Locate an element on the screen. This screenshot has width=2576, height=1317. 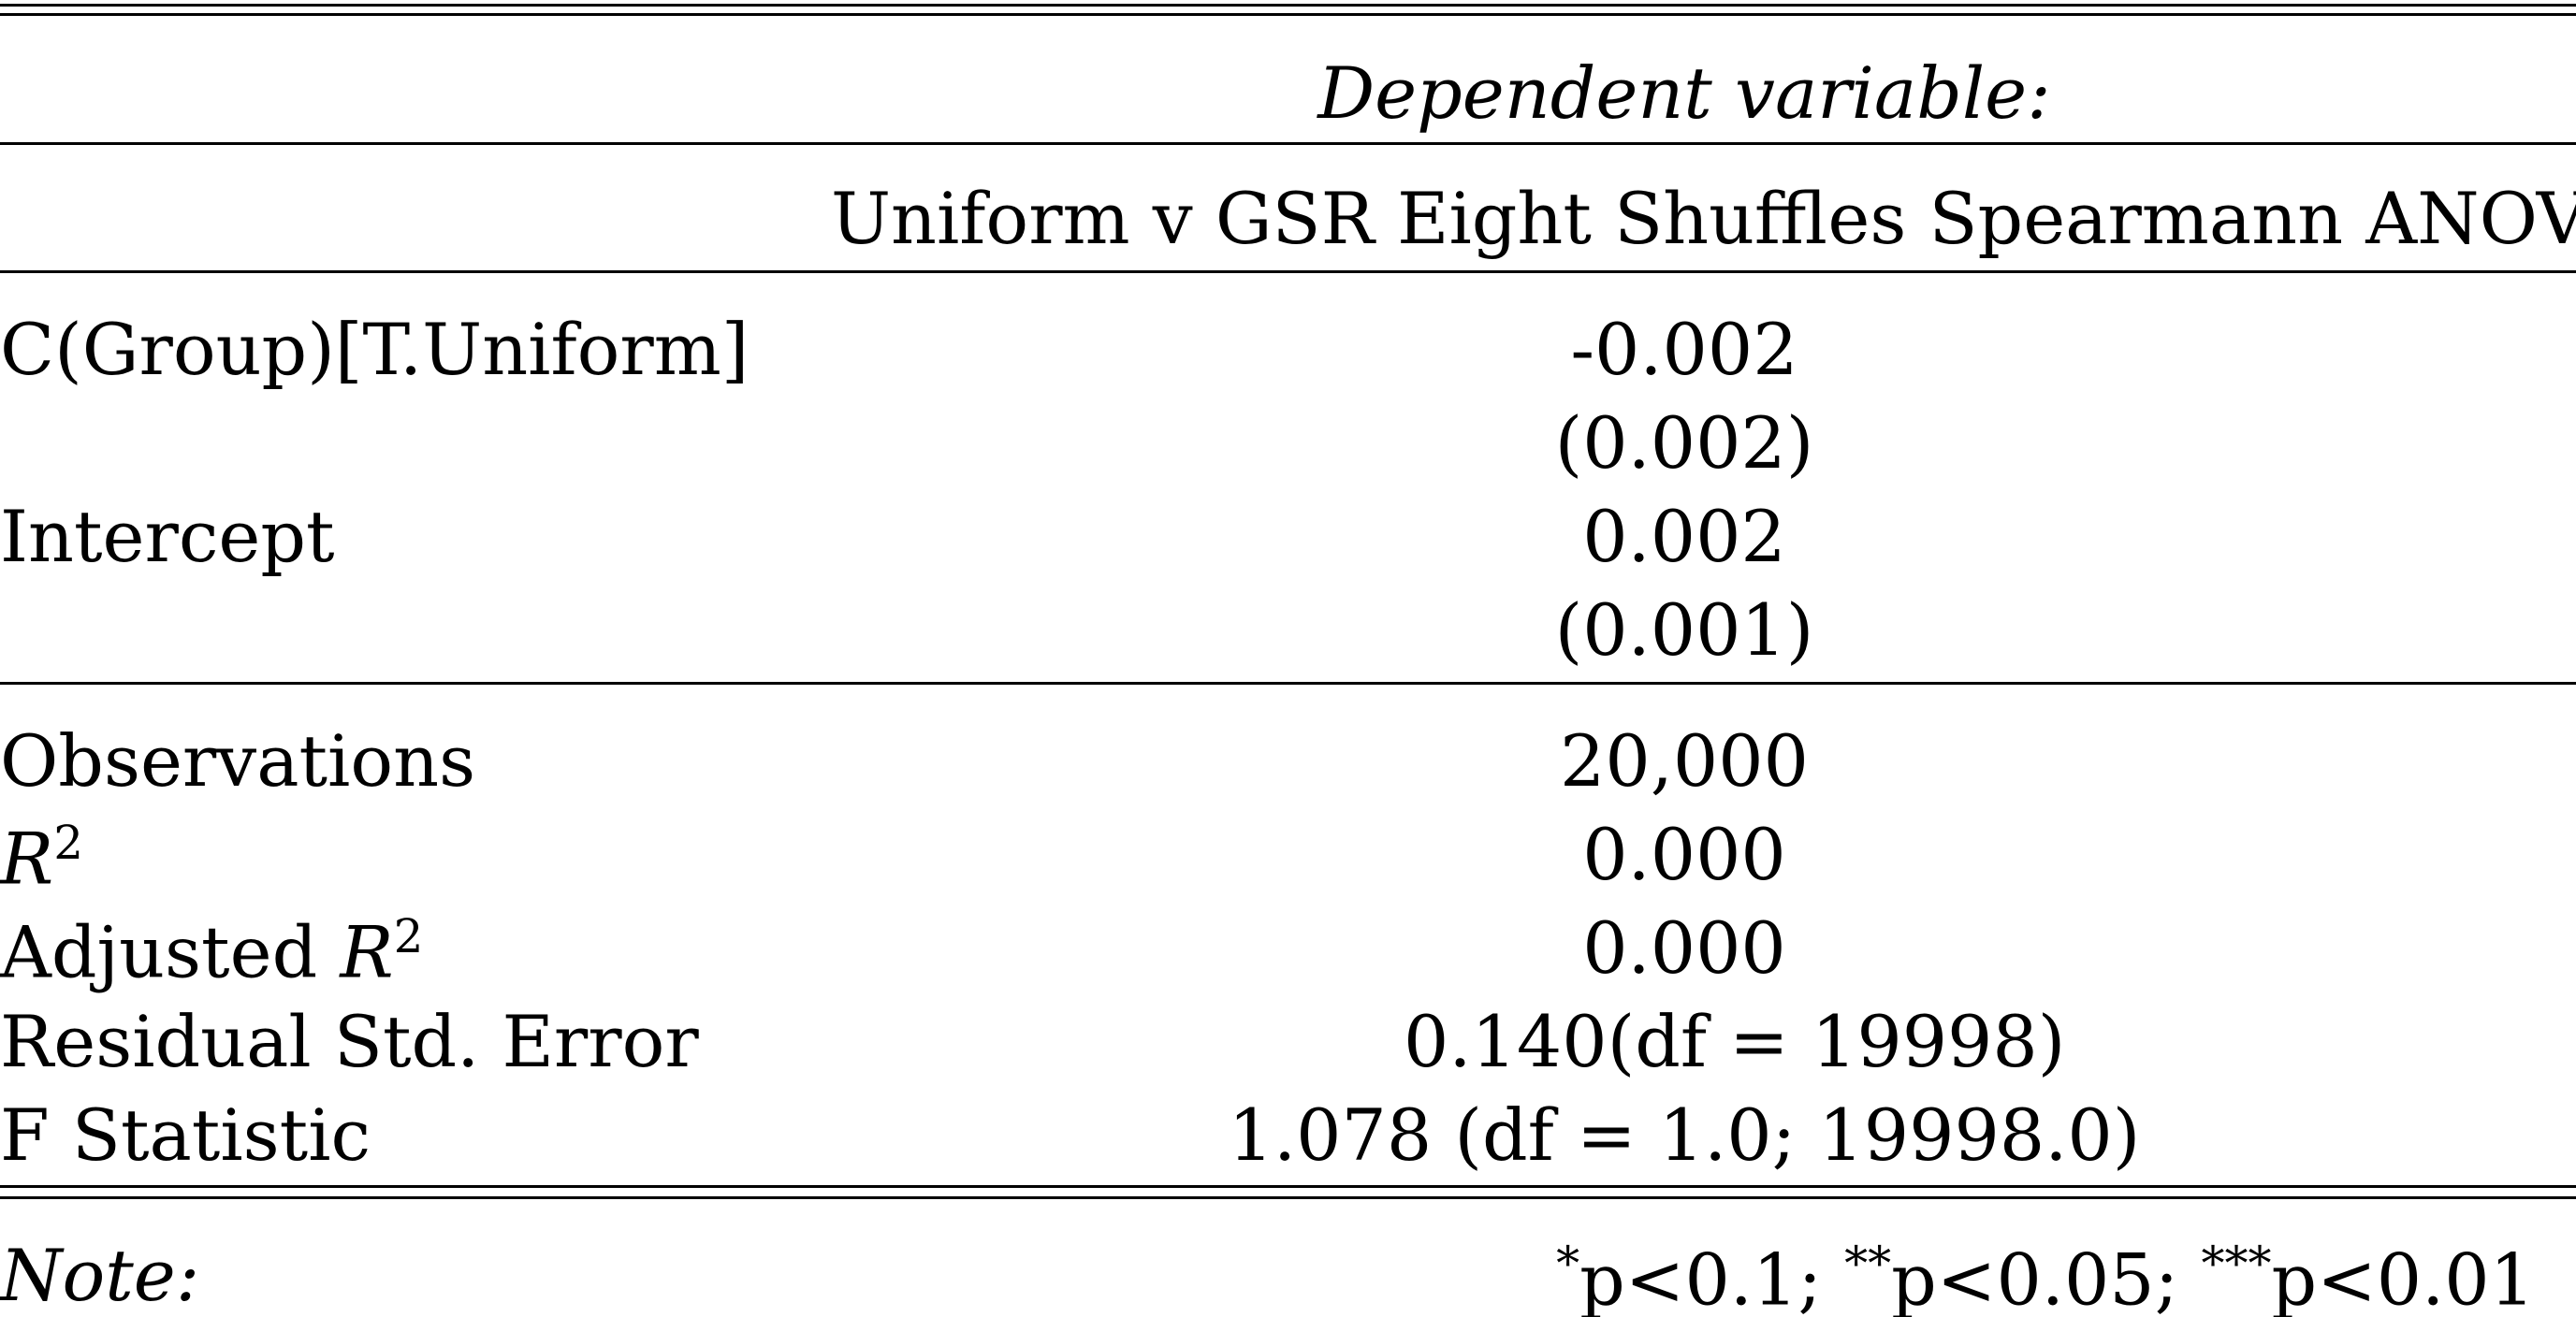
sig3-star: *** is located at coordinates (2236, 1264).